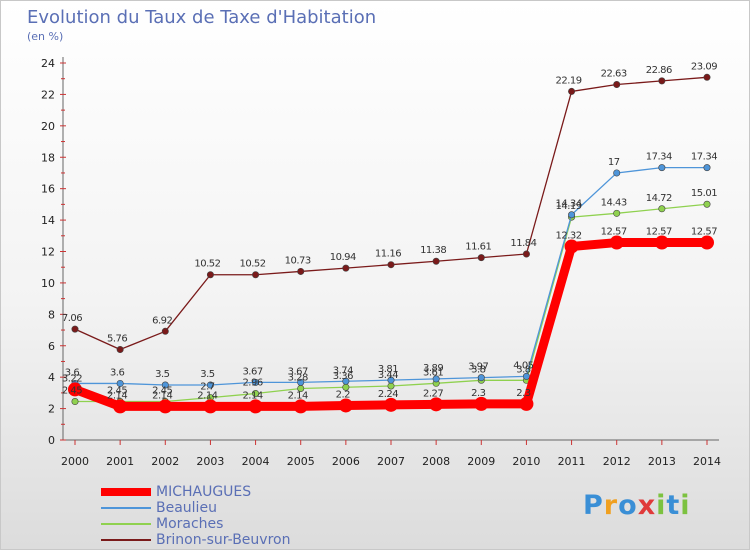 The image size is (750, 550). Describe the element at coordinates (75, 461) in the screenshot. I see `x-tick-label: 2000` at that location.